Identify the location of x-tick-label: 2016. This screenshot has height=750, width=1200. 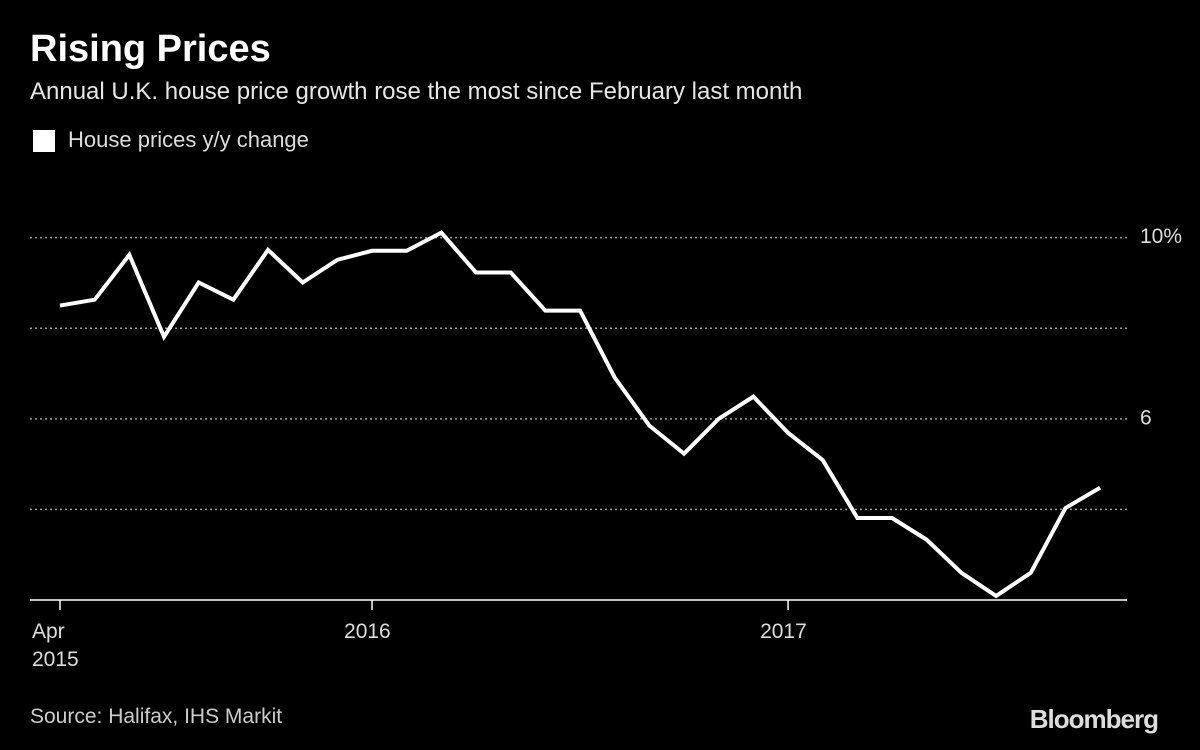
(367, 631).